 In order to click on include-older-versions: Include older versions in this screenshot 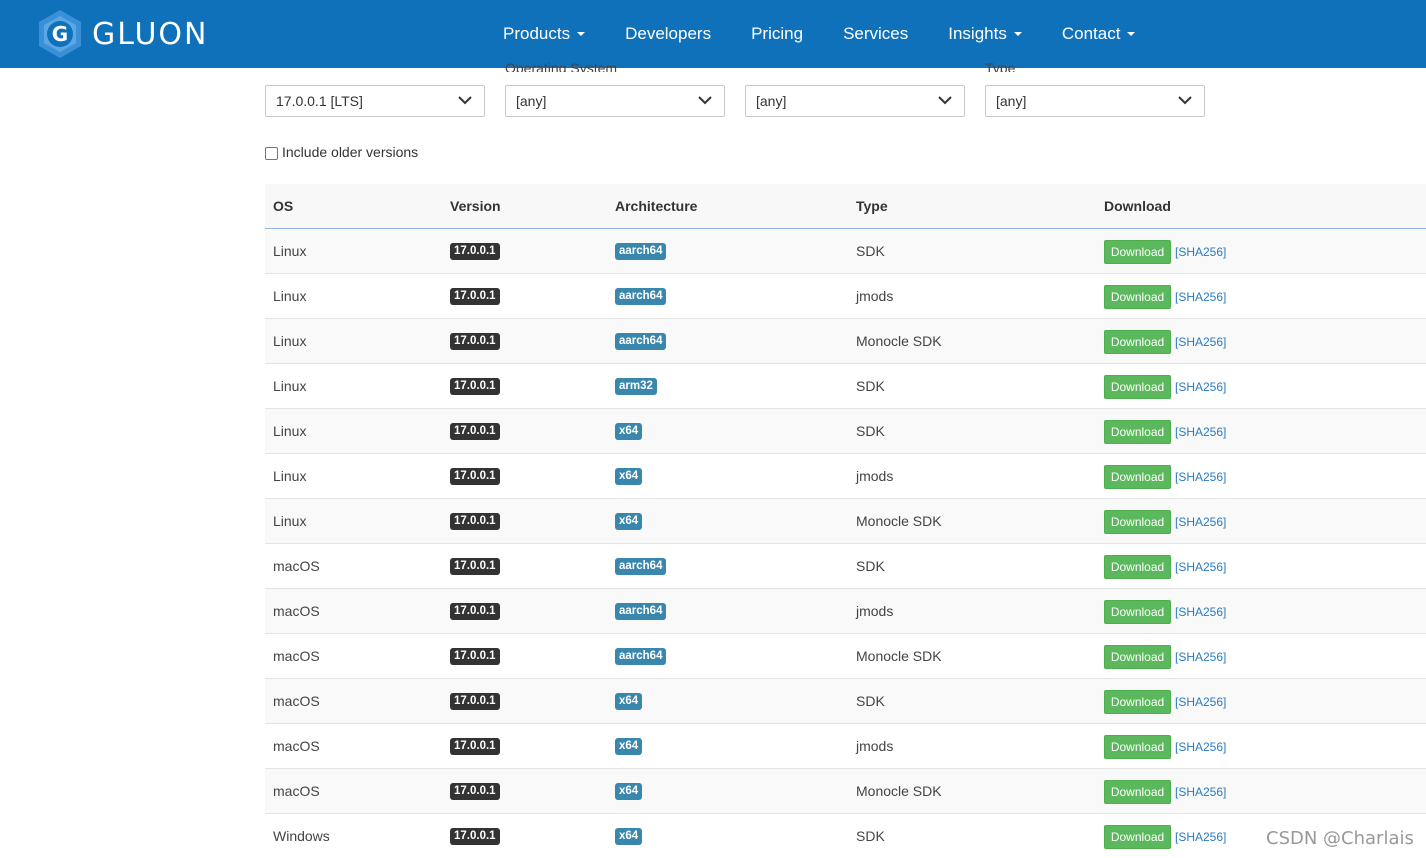, I will do `click(341, 152)`.